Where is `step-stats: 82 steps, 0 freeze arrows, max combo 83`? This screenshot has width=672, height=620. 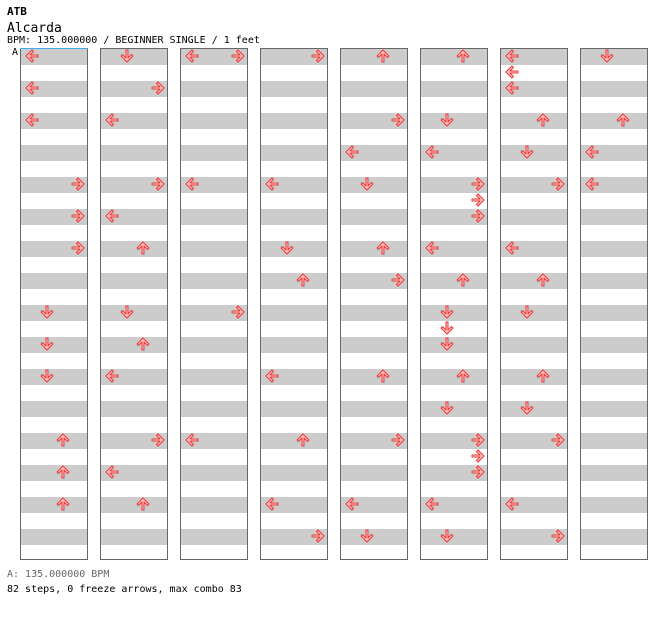 step-stats: 82 steps, 0 freeze arrows, max combo 83 is located at coordinates (124, 589).